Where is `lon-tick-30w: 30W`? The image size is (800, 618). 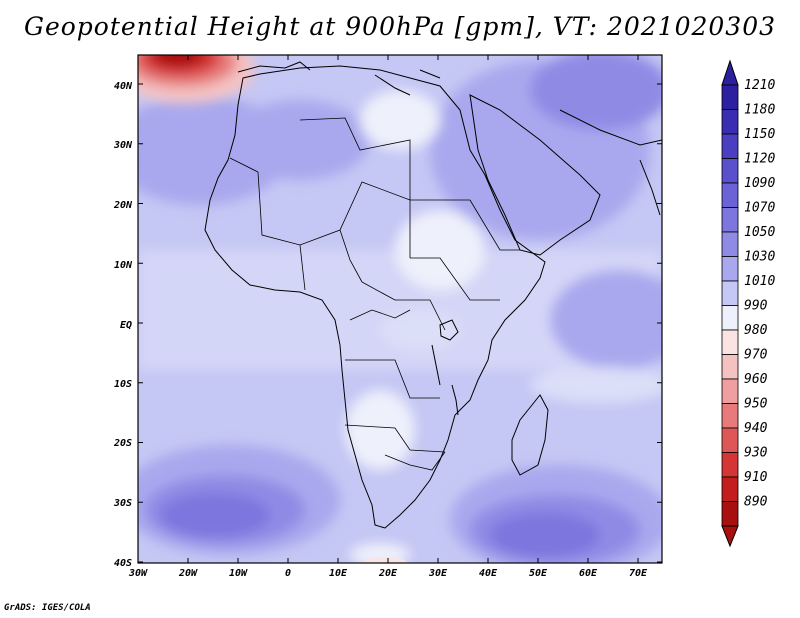 lon-tick-30w: 30W is located at coordinates (138, 573).